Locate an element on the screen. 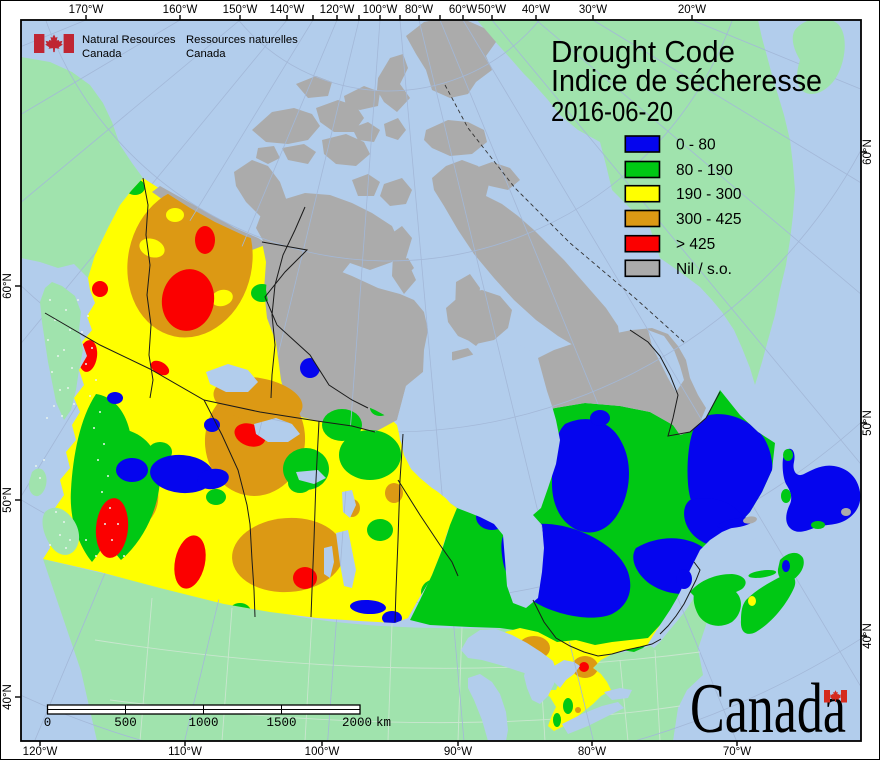 This screenshot has height=760, width=880. svg-text: 150°W is located at coordinates (240, 10).